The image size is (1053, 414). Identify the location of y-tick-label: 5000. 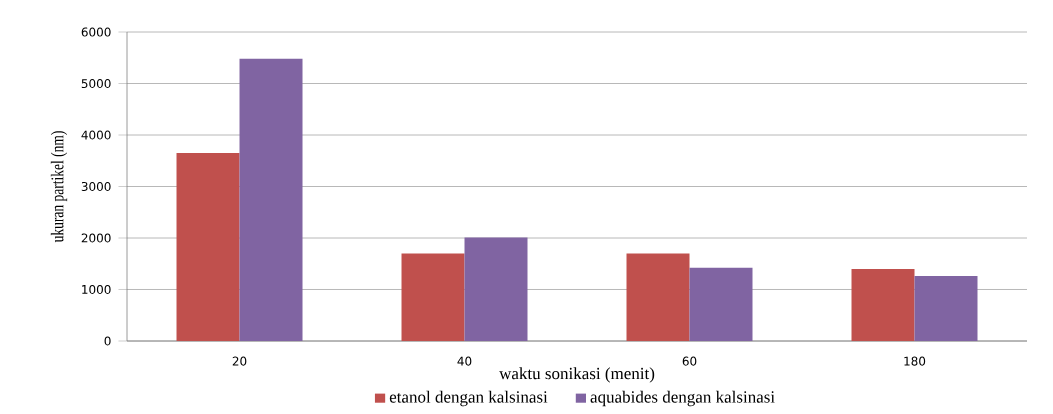
(96, 83).